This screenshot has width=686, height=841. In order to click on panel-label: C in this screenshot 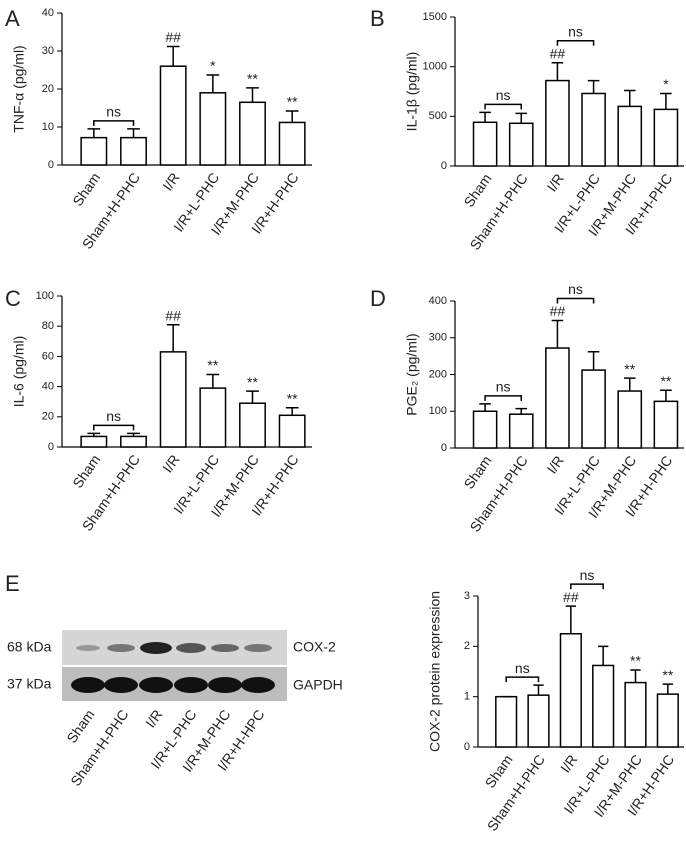, I will do `click(13, 298)`.